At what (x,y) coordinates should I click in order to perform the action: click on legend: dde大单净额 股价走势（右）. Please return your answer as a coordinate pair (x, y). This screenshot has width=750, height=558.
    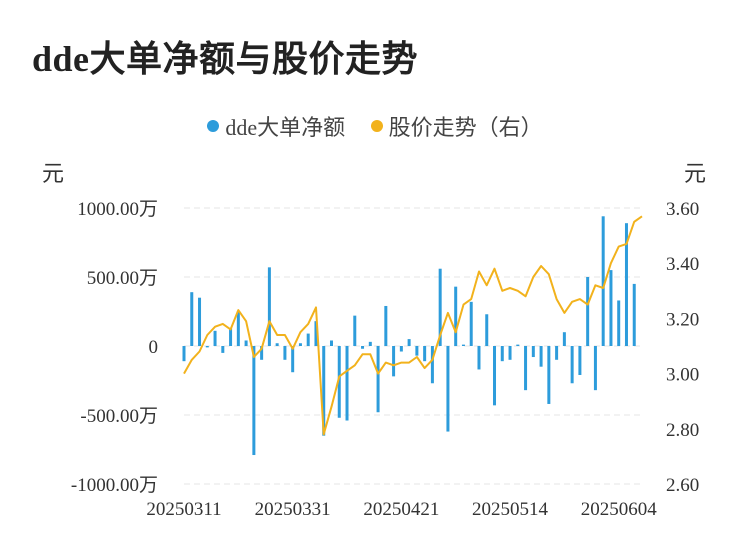
    Looking at the image, I should click on (375, 126).